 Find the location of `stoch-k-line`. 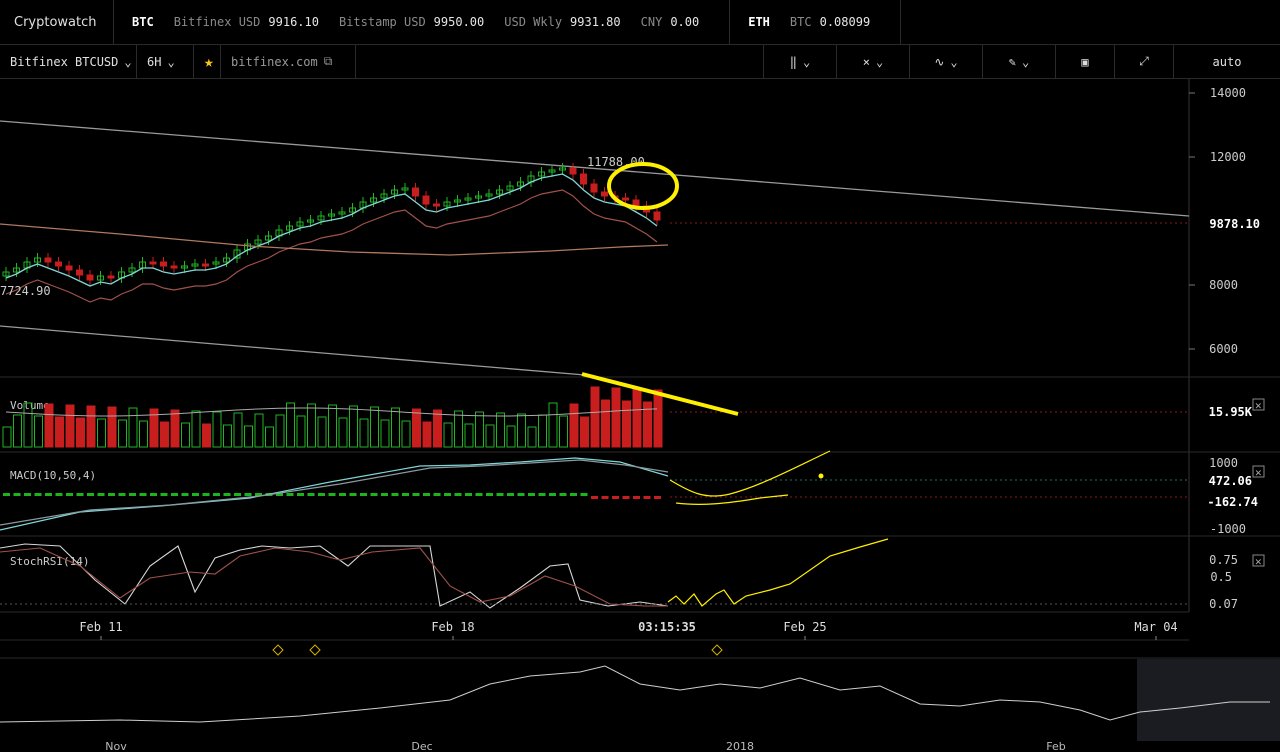

stoch-k-line is located at coordinates (334, 576).